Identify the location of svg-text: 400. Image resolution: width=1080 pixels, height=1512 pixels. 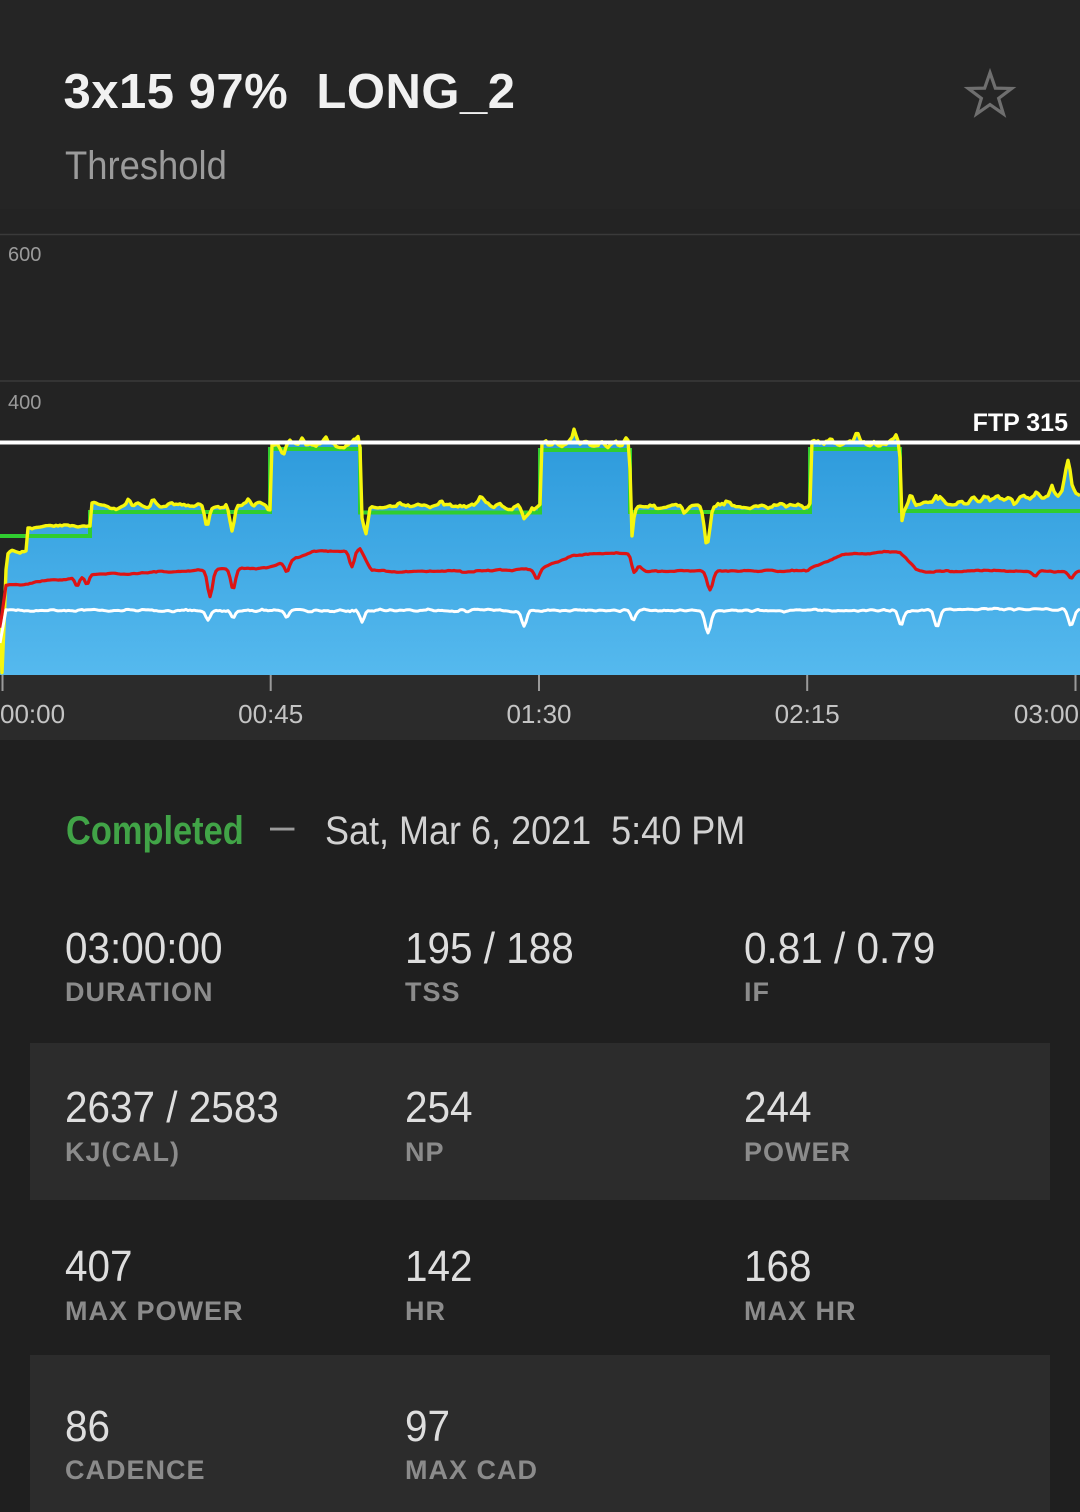
(24, 403).